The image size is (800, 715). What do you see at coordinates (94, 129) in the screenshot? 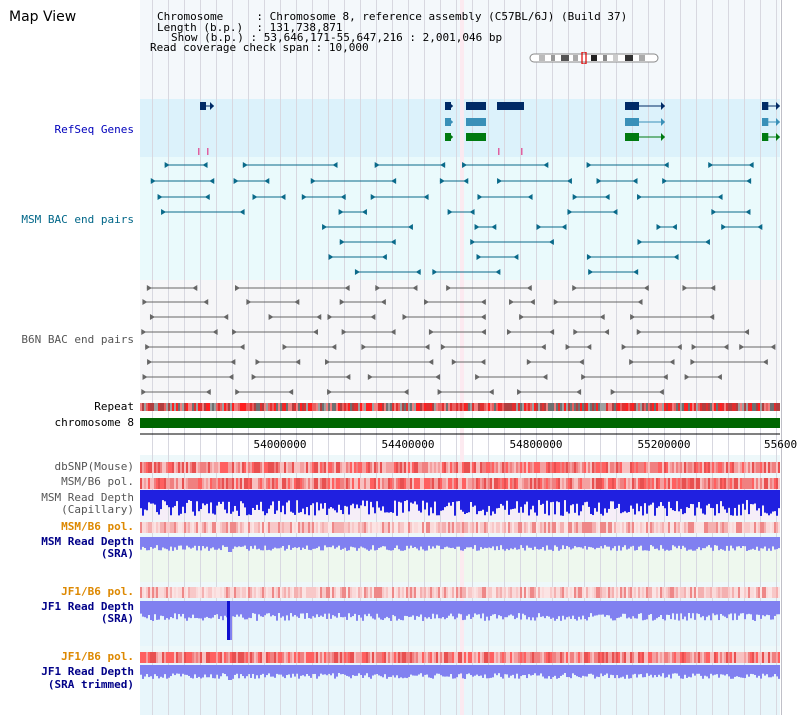
I see `track-label-refseq-genes: RefSeq Genes` at bounding box center [94, 129].